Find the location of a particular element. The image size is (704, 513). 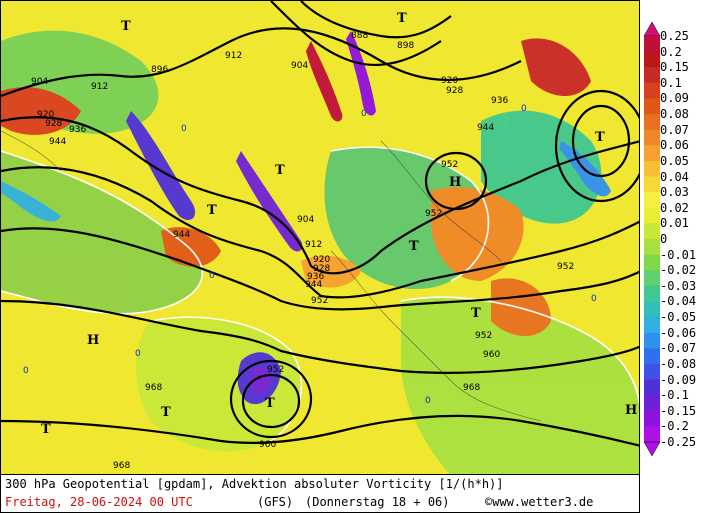

contour-label: 888 is located at coordinates (359, 36).